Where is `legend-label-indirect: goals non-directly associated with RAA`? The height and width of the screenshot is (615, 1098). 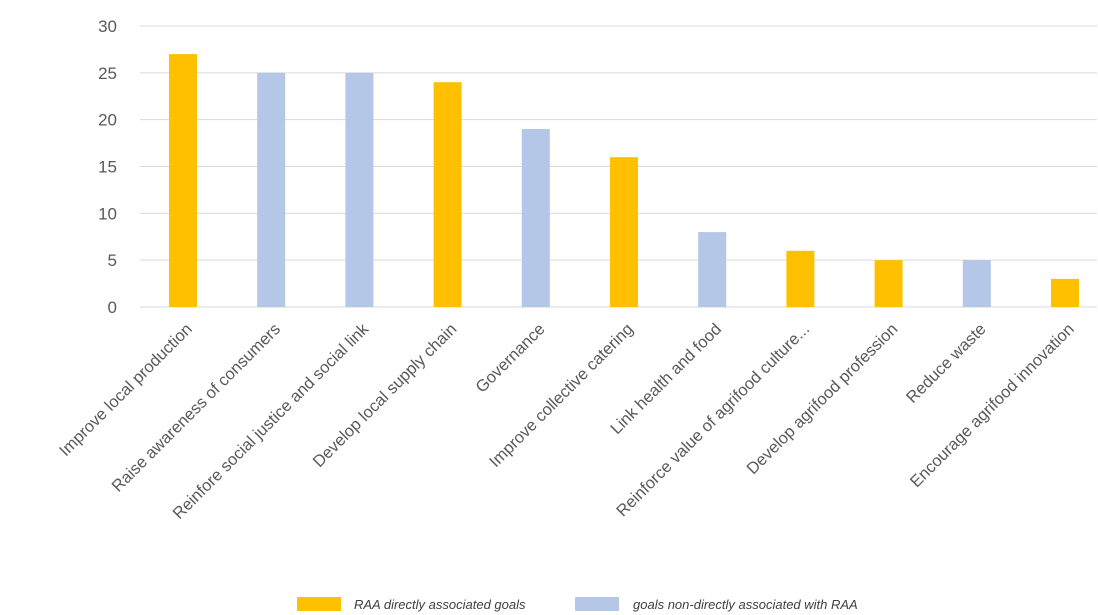 legend-label-indirect: goals non-directly associated with RAA is located at coordinates (745, 604).